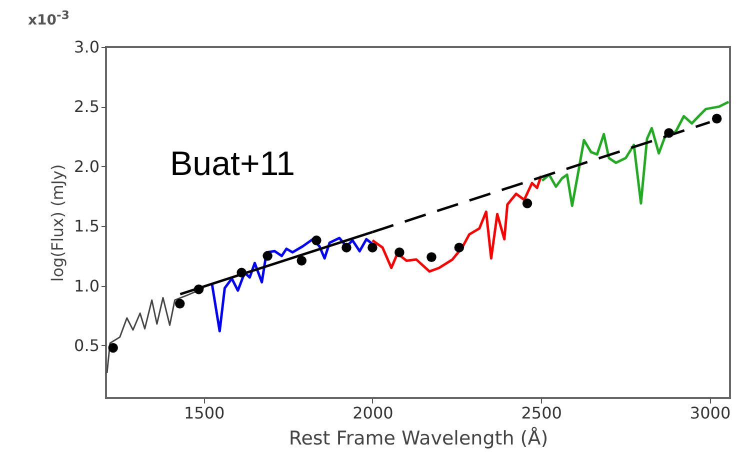 This screenshot has width=740, height=469. I want to click on text: x10$^{-3}$, so click(49, 18).